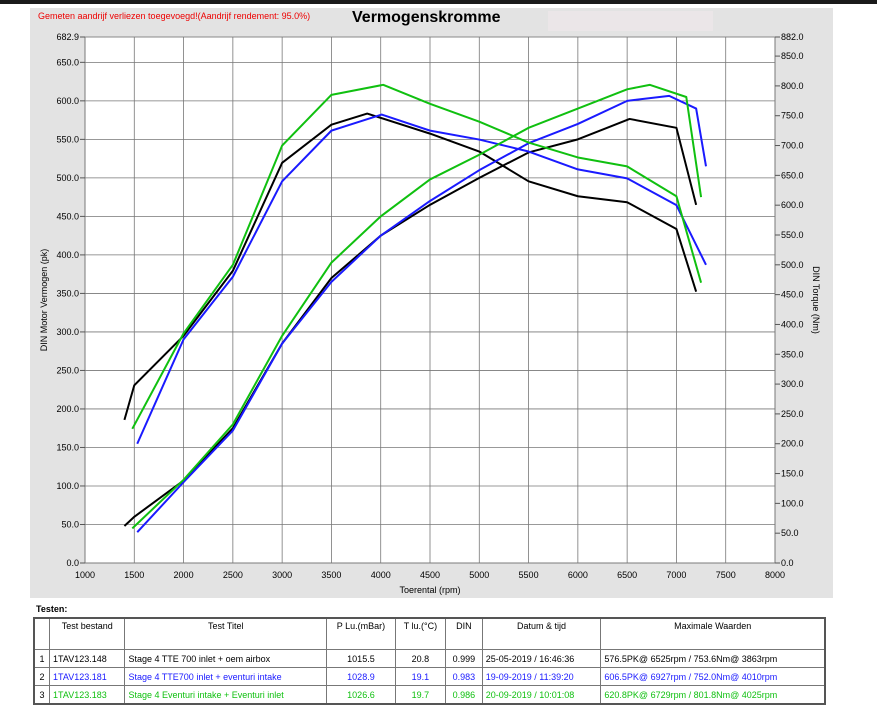 The height and width of the screenshot is (705, 877). I want to click on x-tick-label: 5500, so click(529, 575).